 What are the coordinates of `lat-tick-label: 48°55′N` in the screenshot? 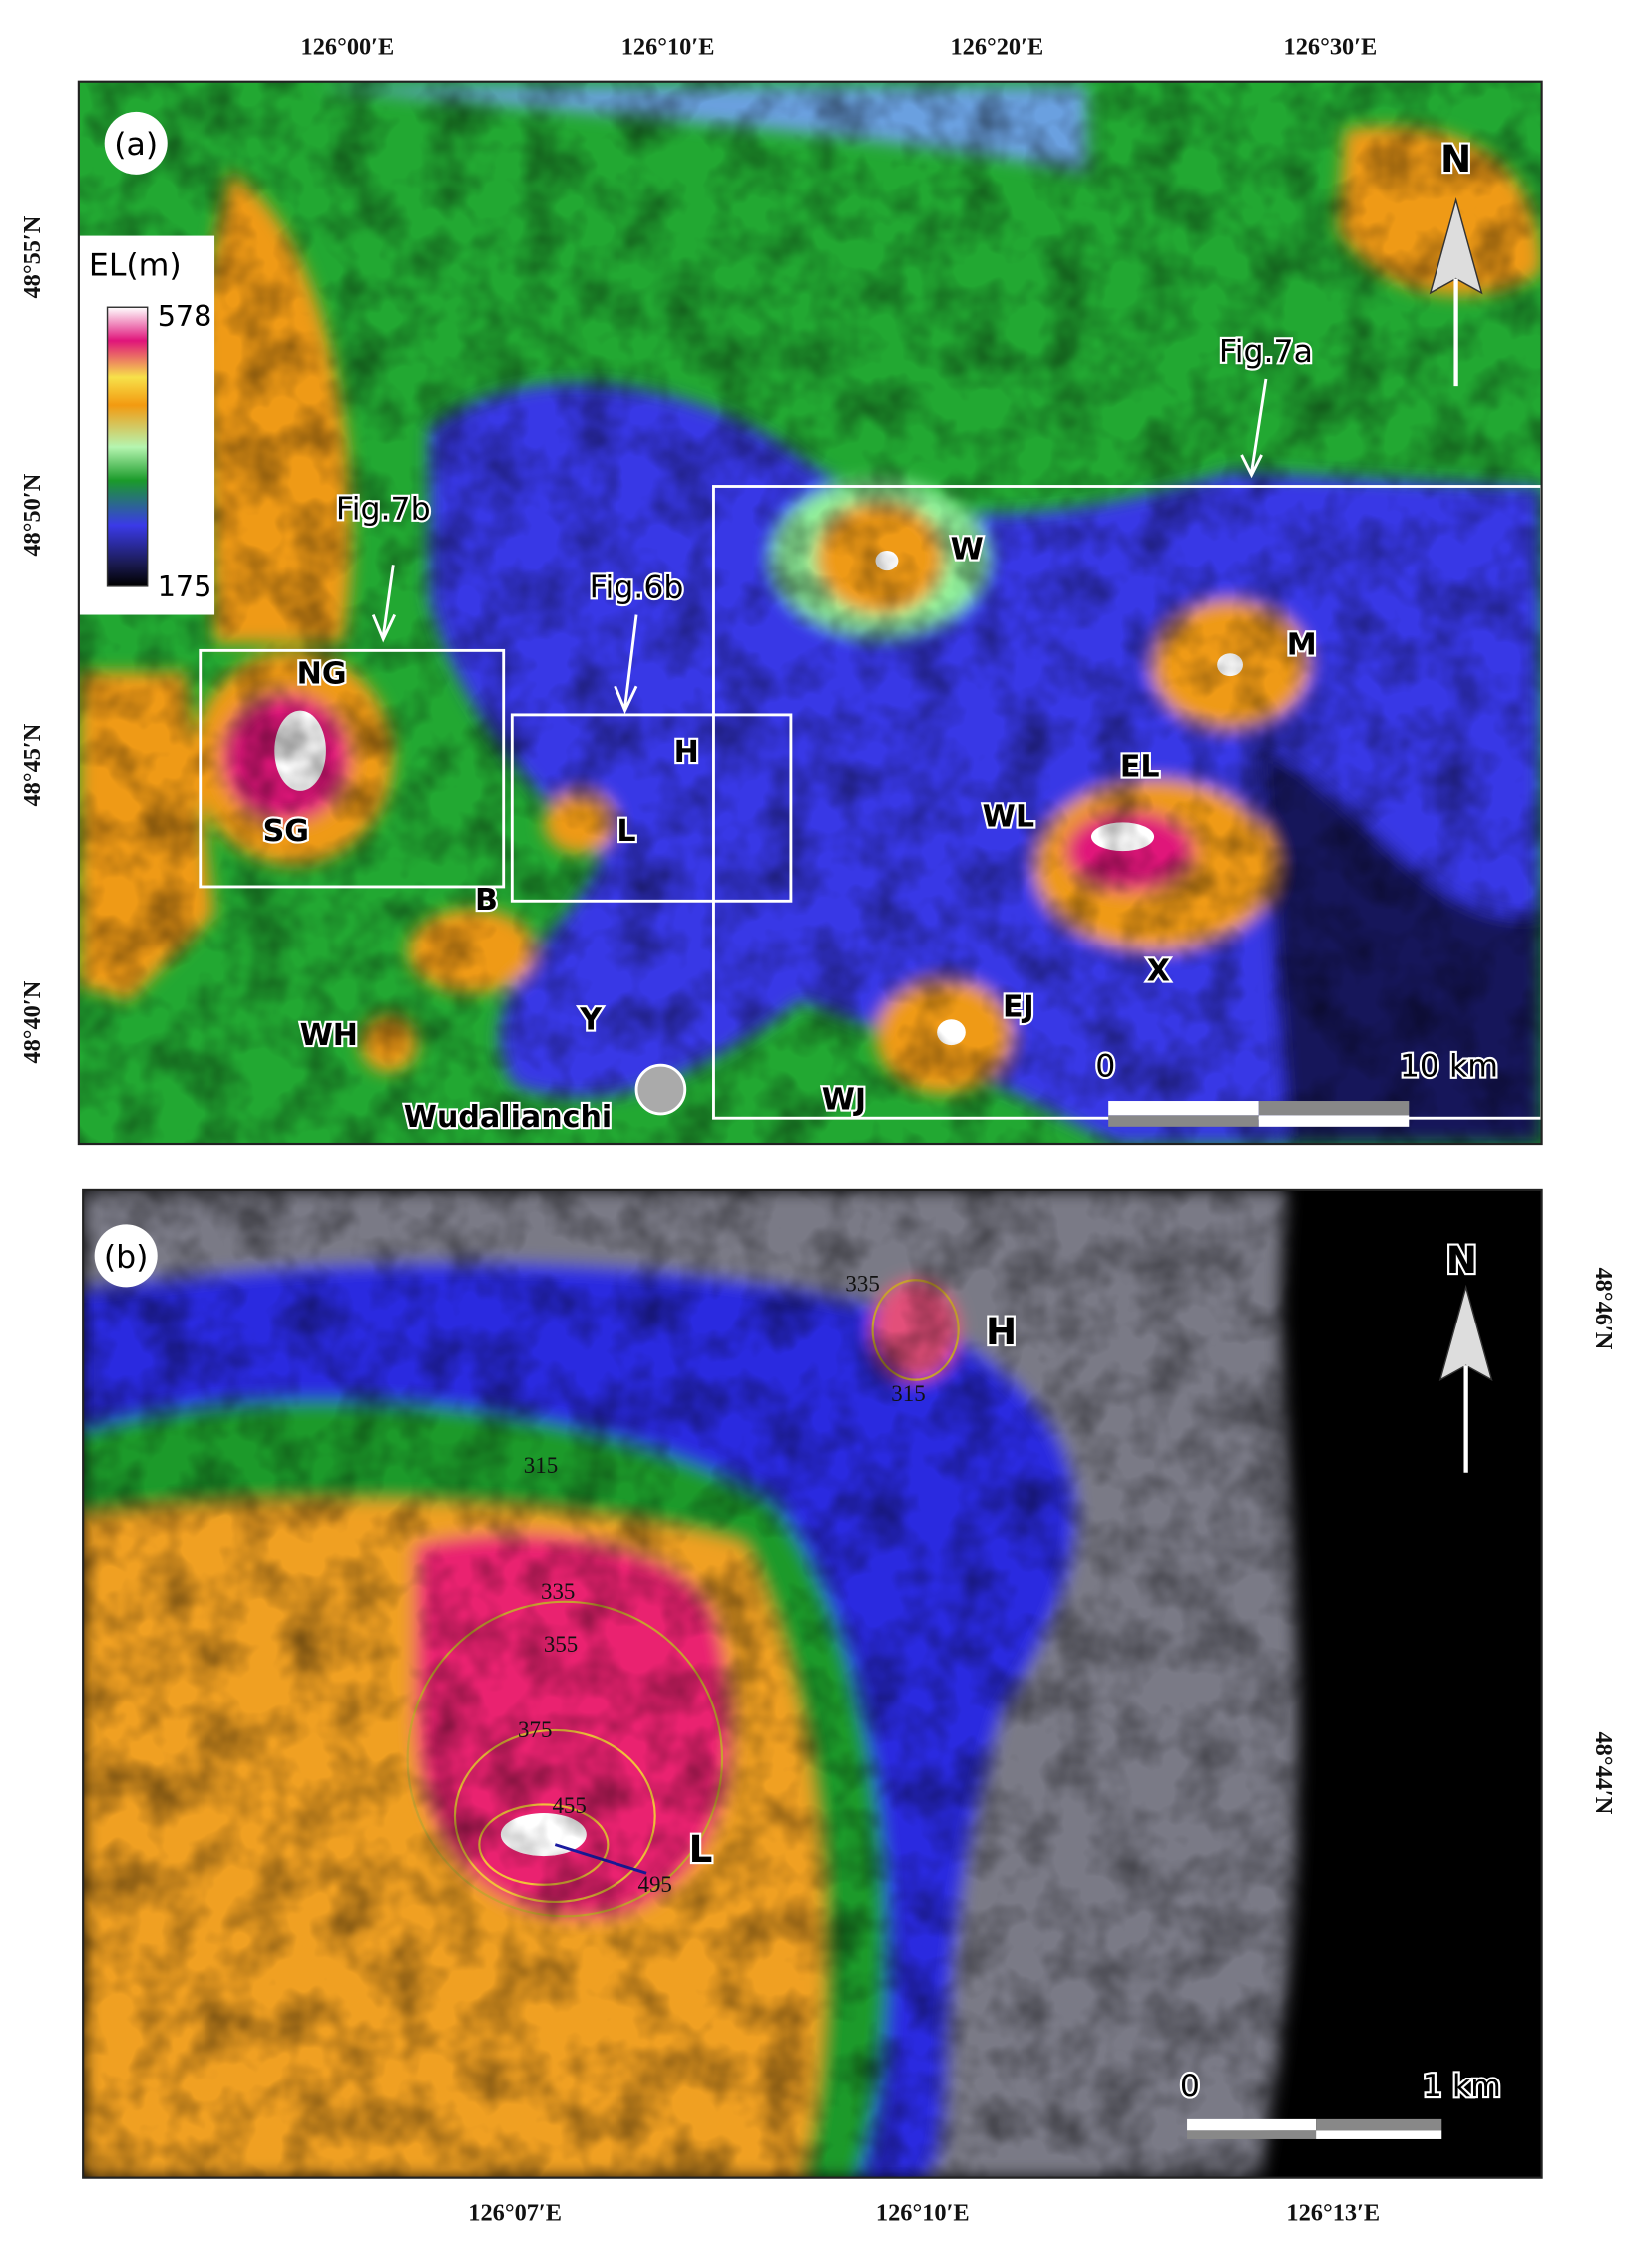 It's located at (33, 256).